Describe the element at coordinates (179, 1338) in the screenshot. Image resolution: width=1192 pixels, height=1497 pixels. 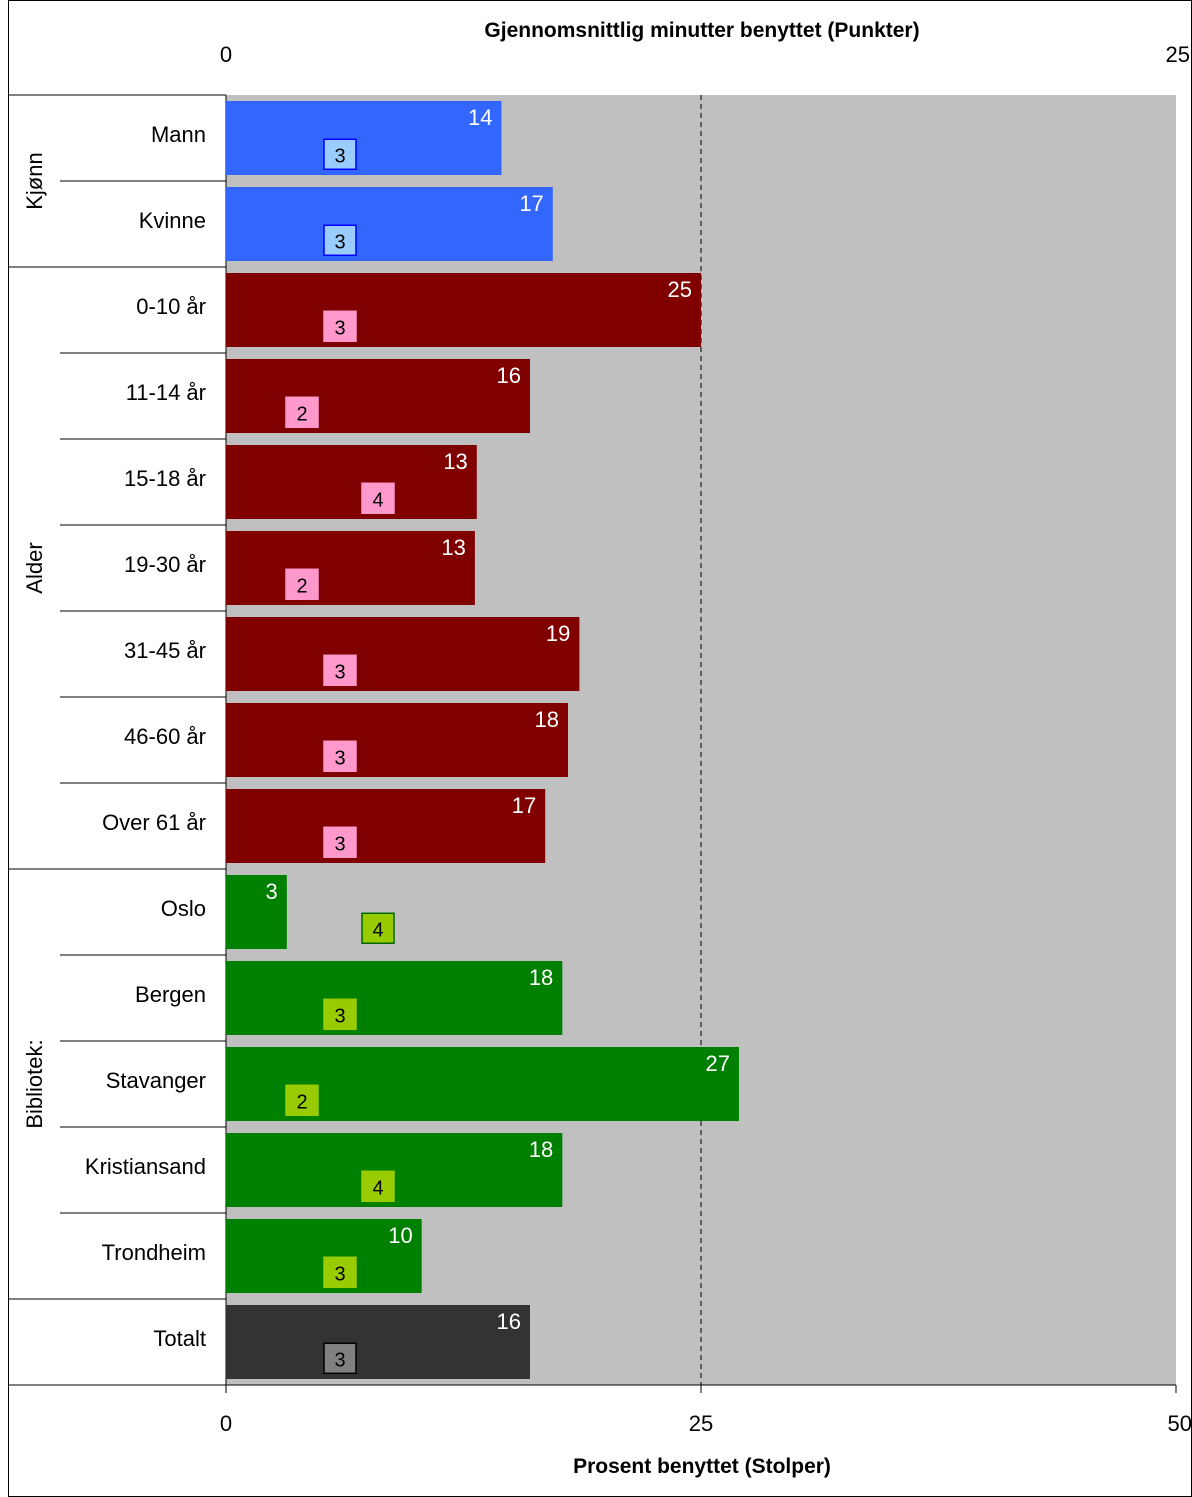
I see `category-label: Totalt` at that location.